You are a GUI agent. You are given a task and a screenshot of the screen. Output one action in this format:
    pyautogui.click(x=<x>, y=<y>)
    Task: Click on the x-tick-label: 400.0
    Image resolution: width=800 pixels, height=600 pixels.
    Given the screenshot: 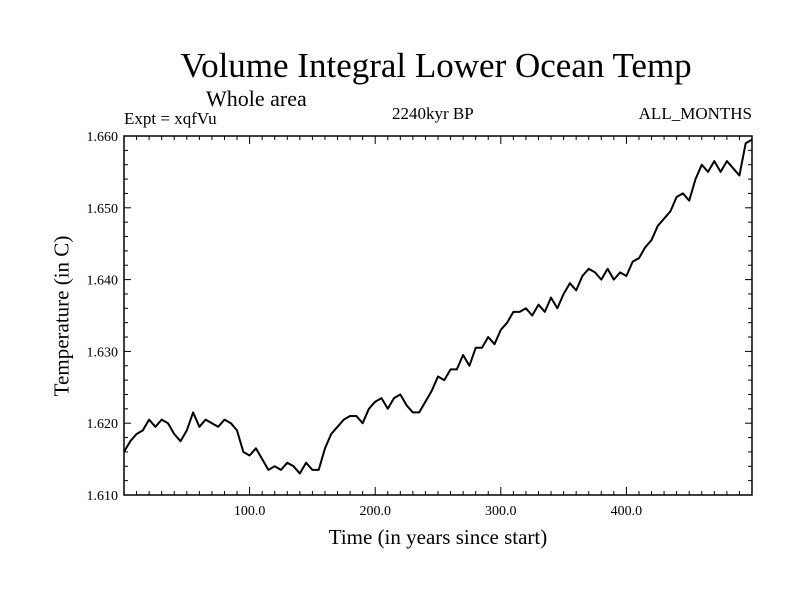 What is the action you would take?
    pyautogui.click(x=627, y=511)
    